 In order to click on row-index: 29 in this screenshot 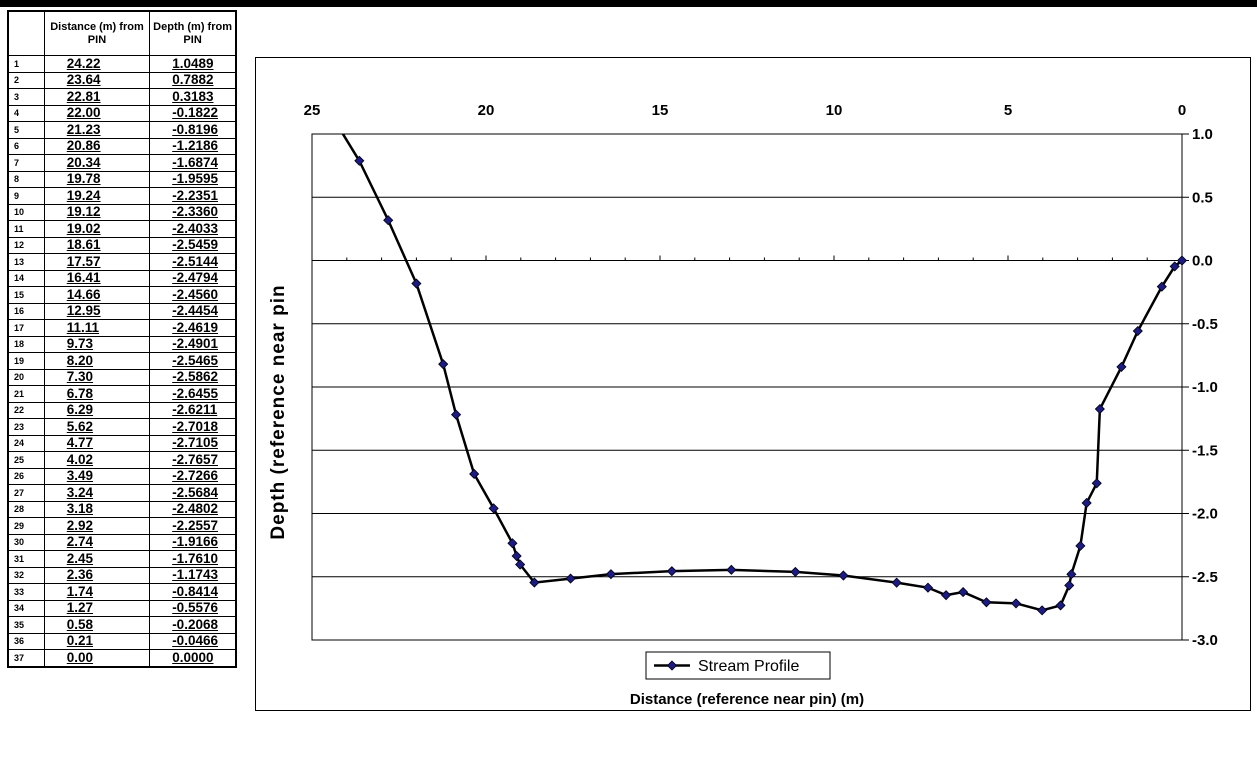, I will do `click(26, 526)`.